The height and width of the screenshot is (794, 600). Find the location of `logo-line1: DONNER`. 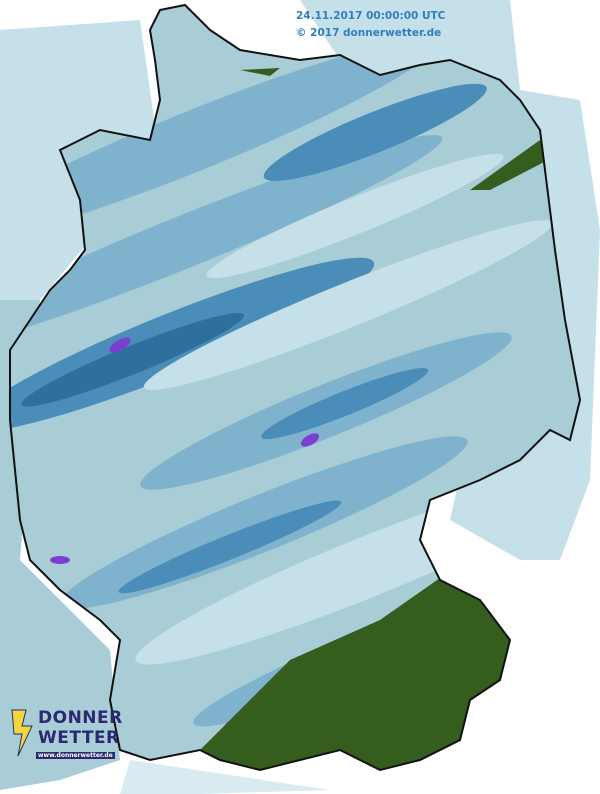

logo-line1: DONNER is located at coordinates (80, 718).